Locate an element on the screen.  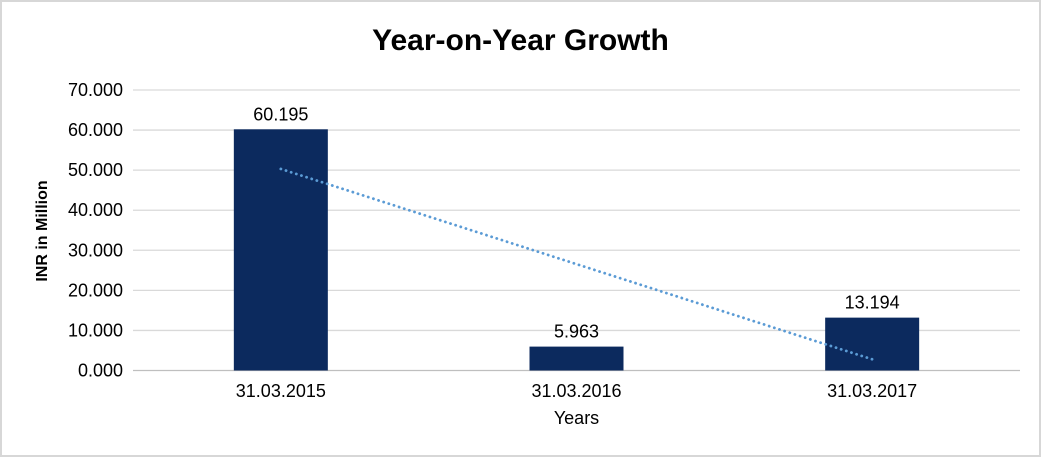
x-category-label: 31.03.2016 is located at coordinates (576, 391).